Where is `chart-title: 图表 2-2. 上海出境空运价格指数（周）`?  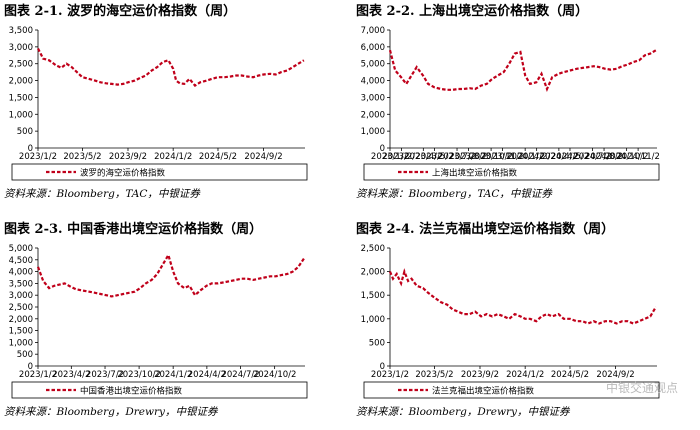 chart-title: 图表 2-2. 上海出境空运价格指数（周） is located at coordinates (472, 11).